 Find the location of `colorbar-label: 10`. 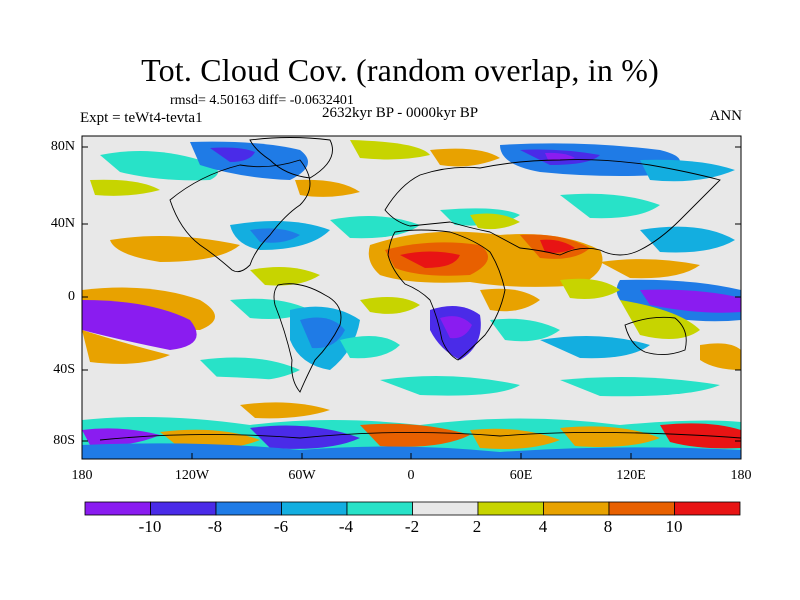

colorbar-label: 10 is located at coordinates (674, 526).